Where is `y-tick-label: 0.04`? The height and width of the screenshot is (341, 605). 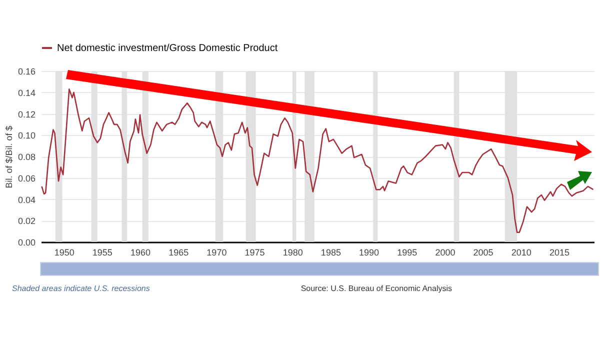 y-tick-label: 0.04 is located at coordinates (27, 199).